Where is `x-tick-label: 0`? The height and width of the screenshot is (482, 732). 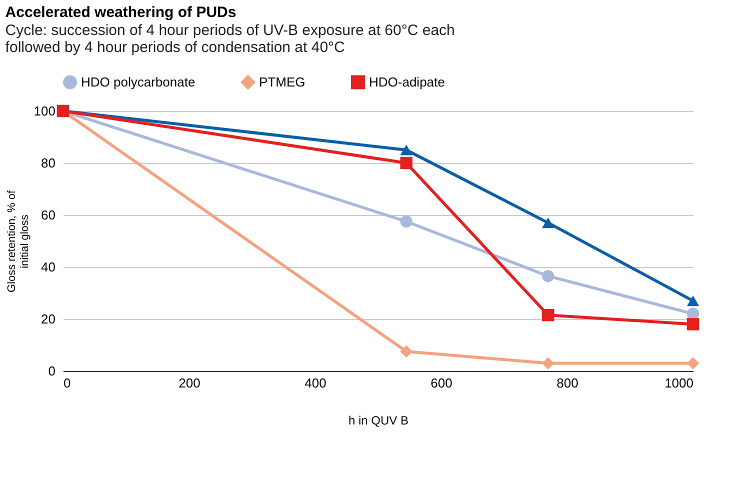 x-tick-label: 0 is located at coordinates (67, 383).